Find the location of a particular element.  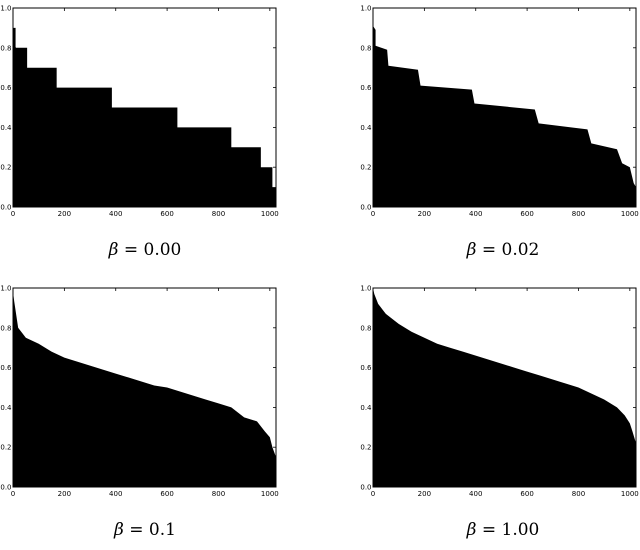

caption-beta-0-1: β = 0.1 is located at coordinates (145, 530).